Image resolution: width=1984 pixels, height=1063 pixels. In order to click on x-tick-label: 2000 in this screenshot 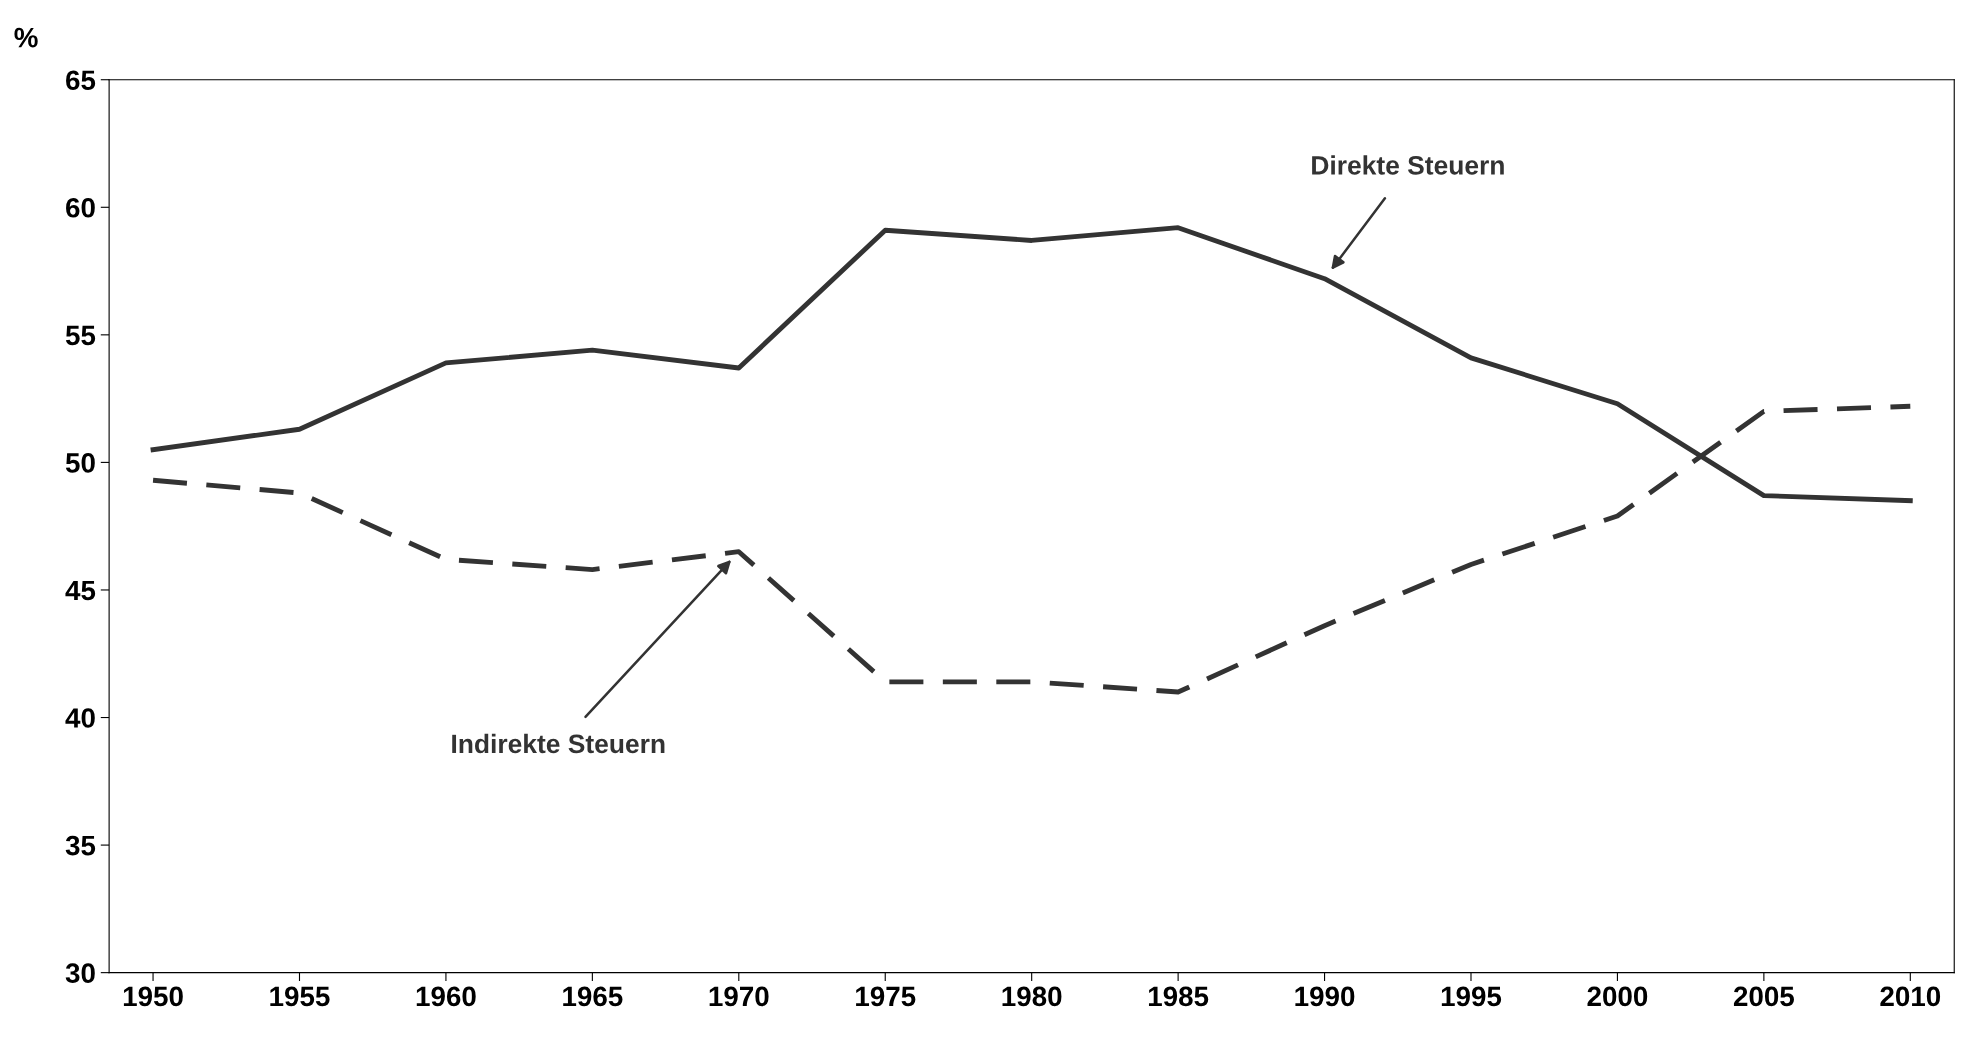, I will do `click(1617, 996)`.